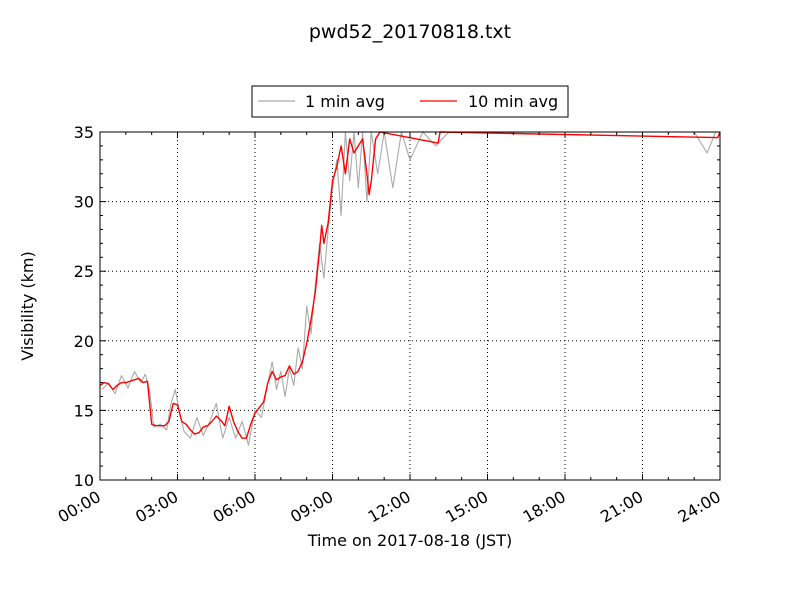  Describe the element at coordinates (409, 540) in the screenshot. I see `x-axis-title: Time on 2017-08-18 (JST)` at that location.